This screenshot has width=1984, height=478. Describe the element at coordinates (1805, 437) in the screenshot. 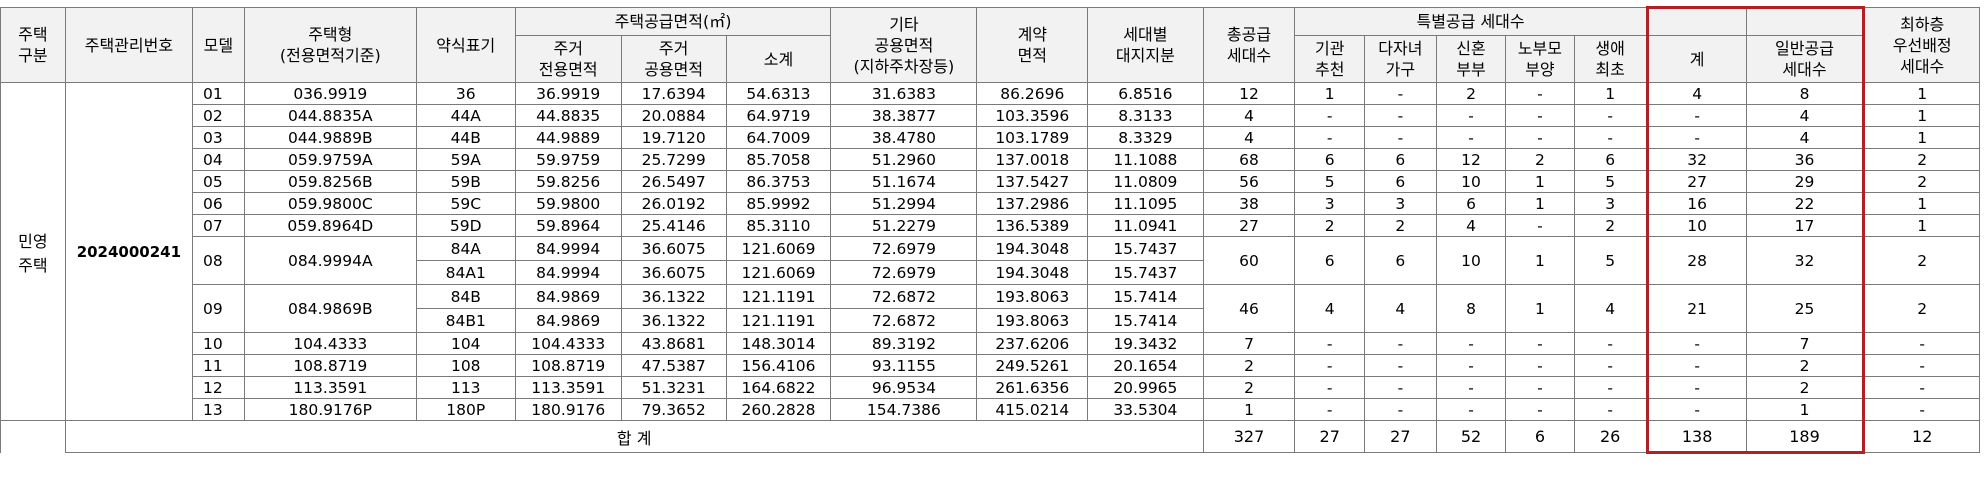

I see `totals-general-supply: 189` at that location.